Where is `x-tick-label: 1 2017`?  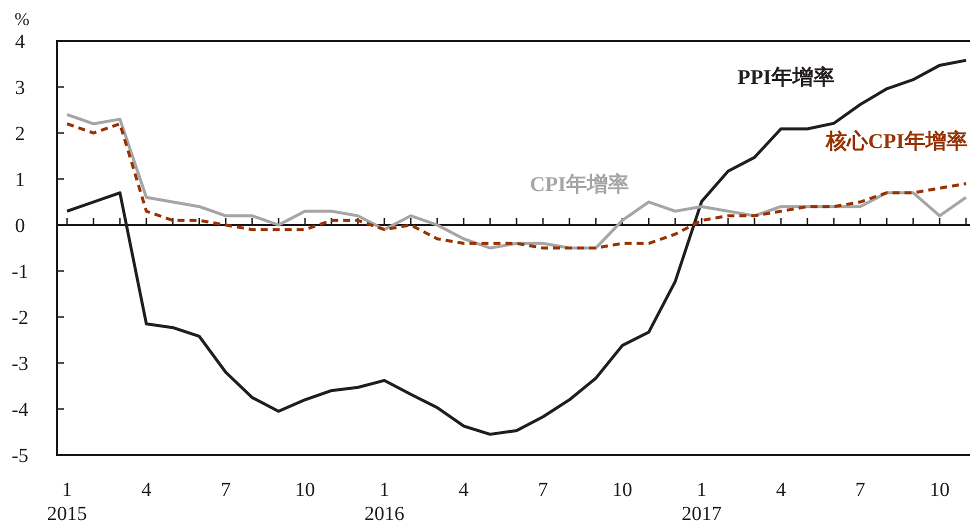
x-tick-label: 1 2017 is located at coordinates (702, 502).